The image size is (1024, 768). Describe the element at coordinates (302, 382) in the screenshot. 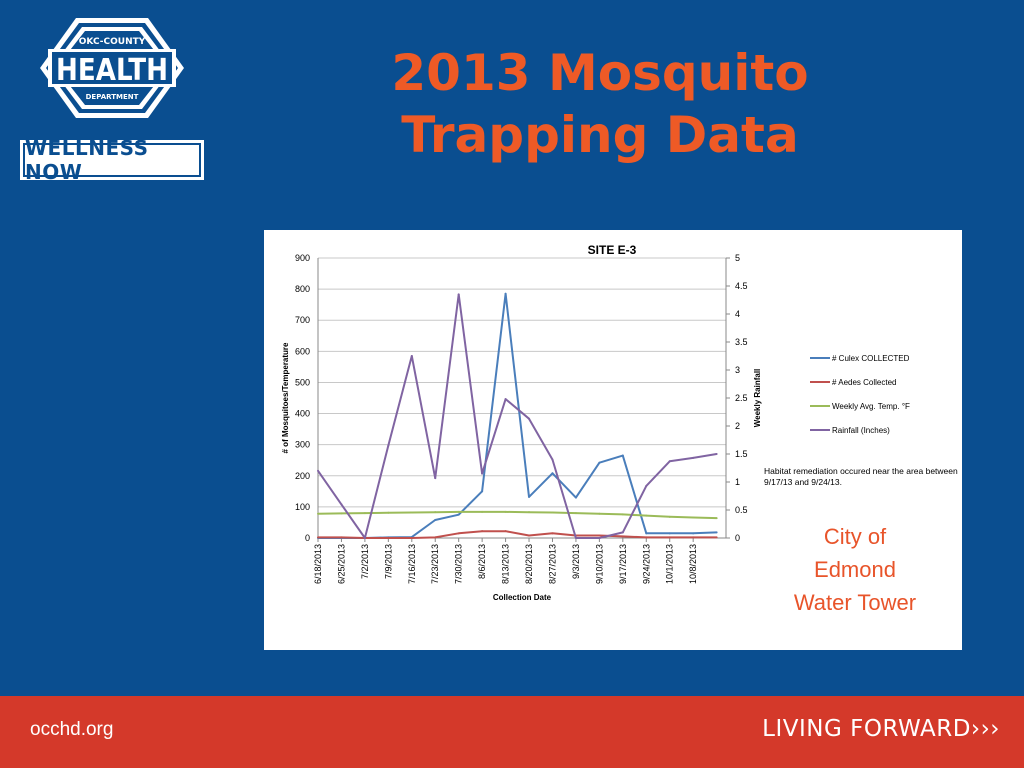

I see `y-tick-label: 500` at that location.